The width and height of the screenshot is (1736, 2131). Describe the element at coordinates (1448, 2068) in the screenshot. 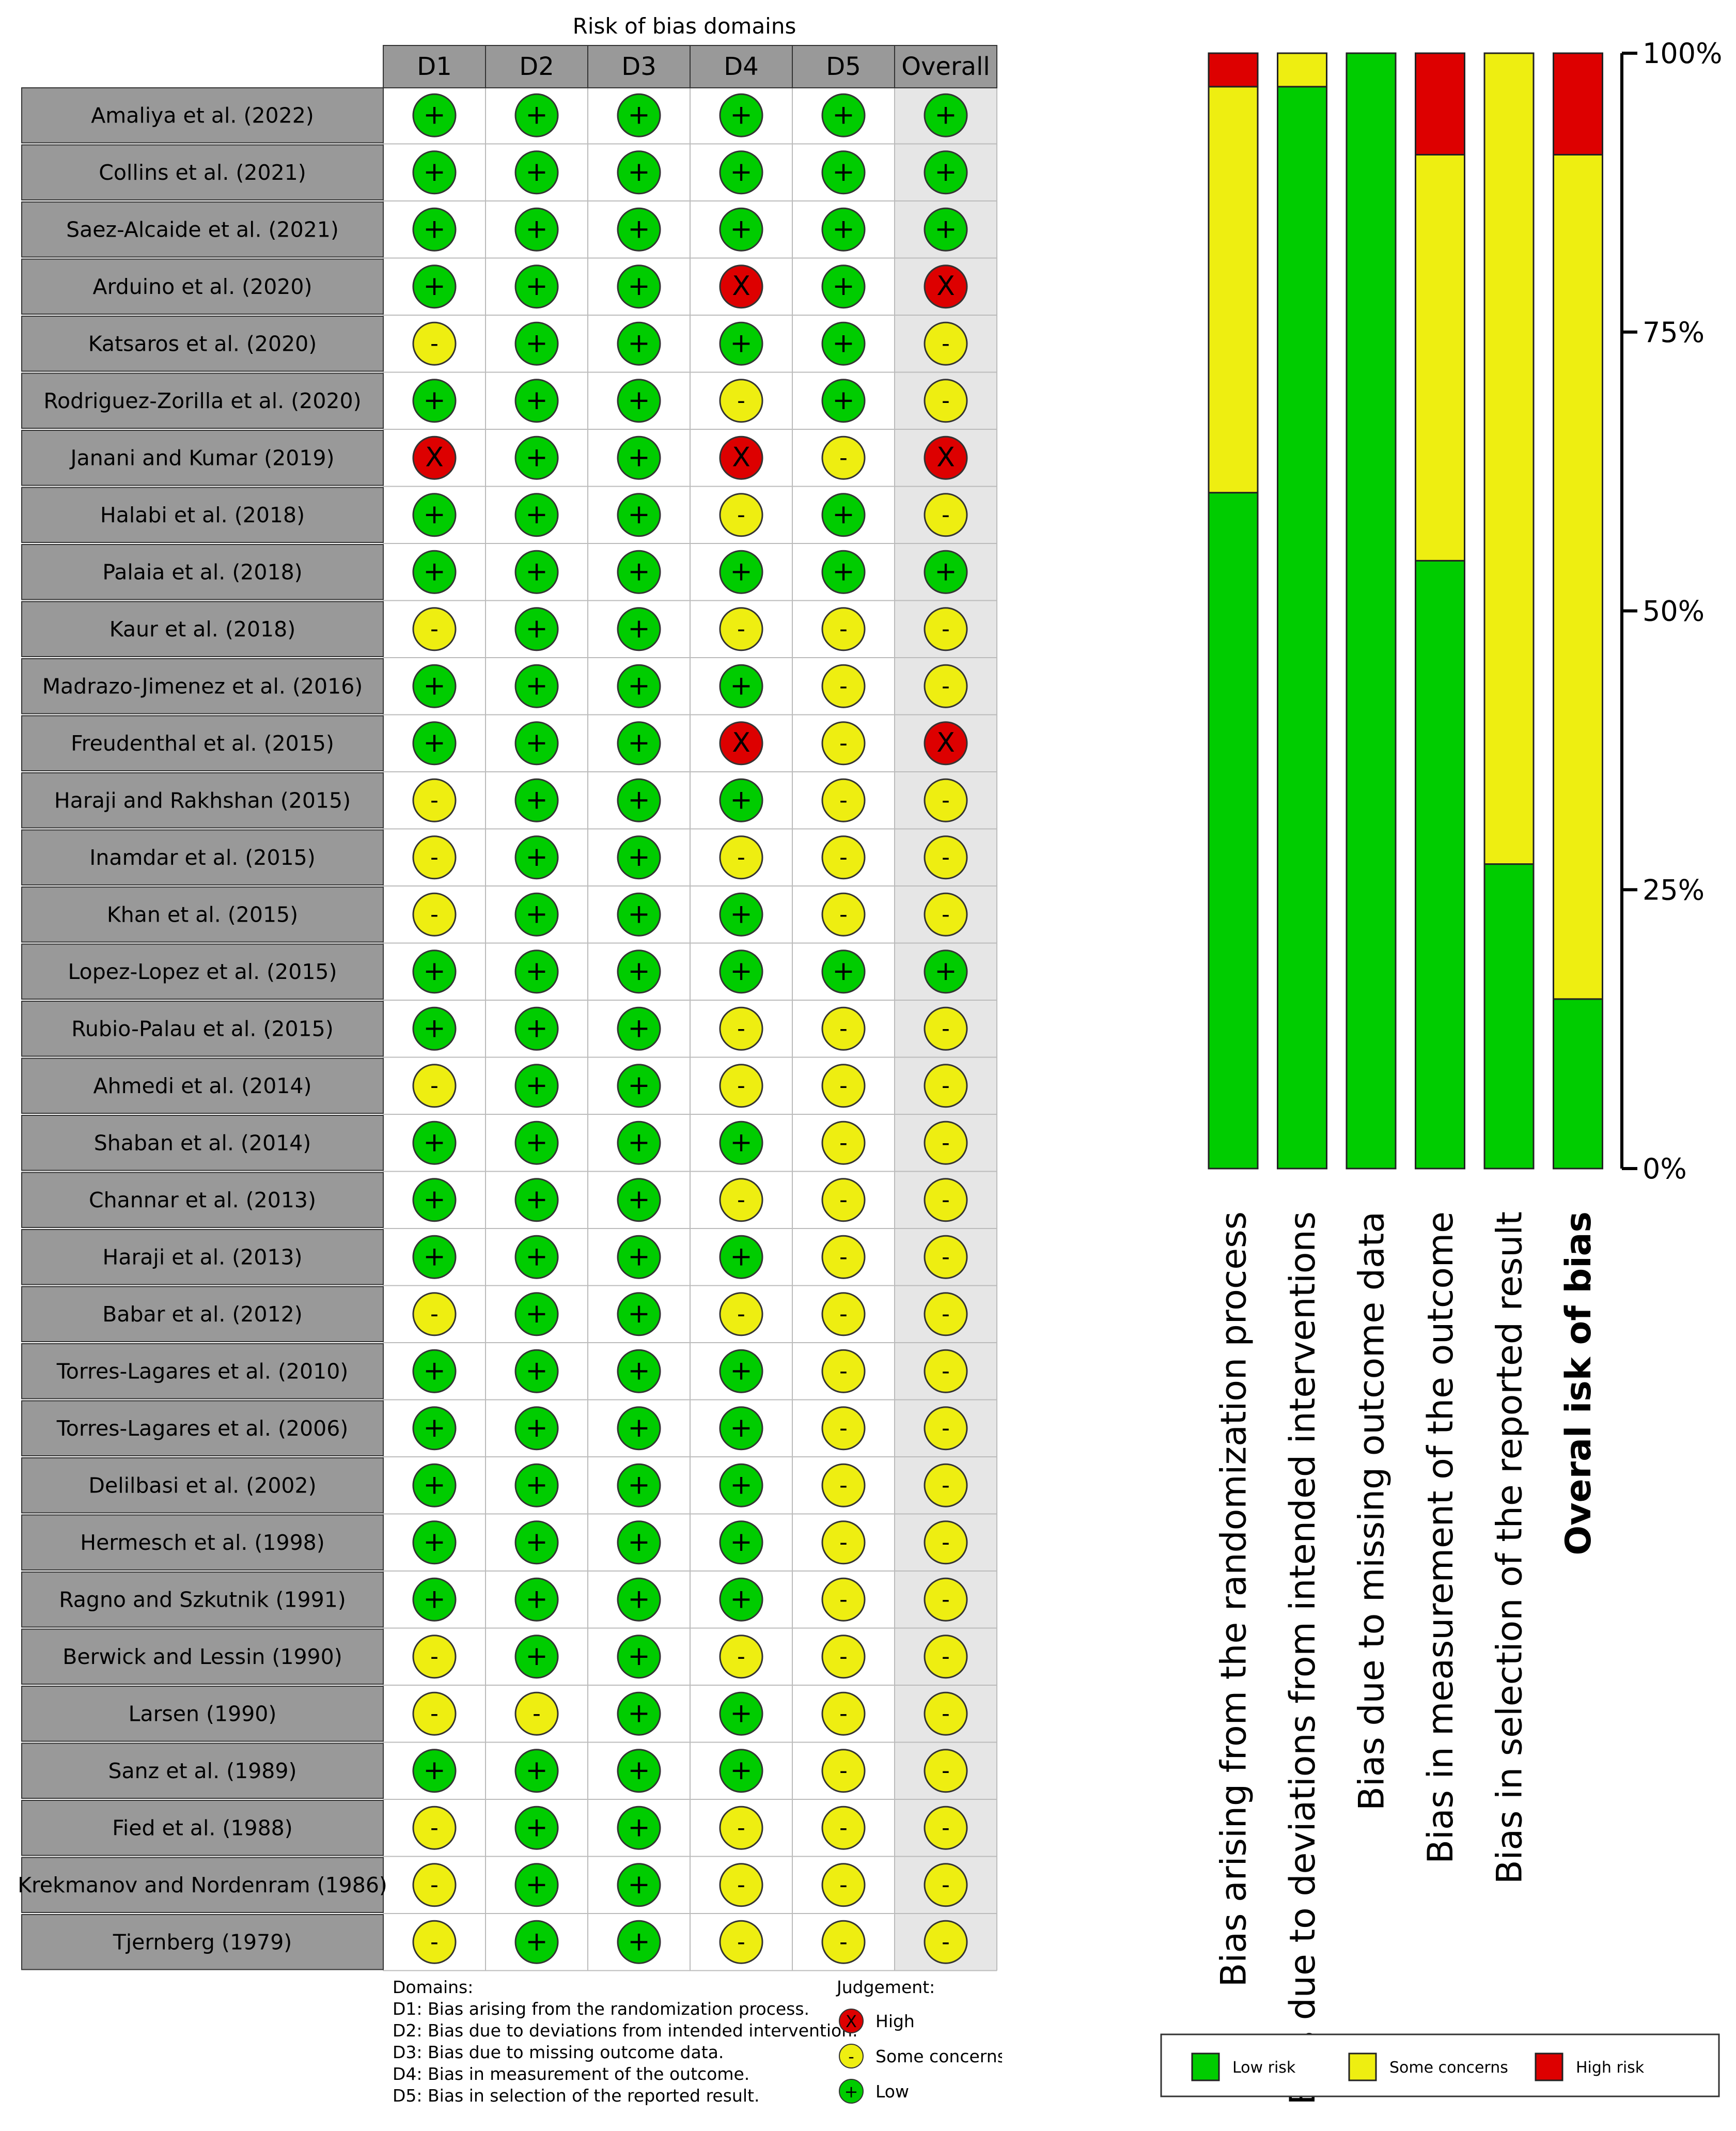

I see `legend-label: Some concerns` at that location.